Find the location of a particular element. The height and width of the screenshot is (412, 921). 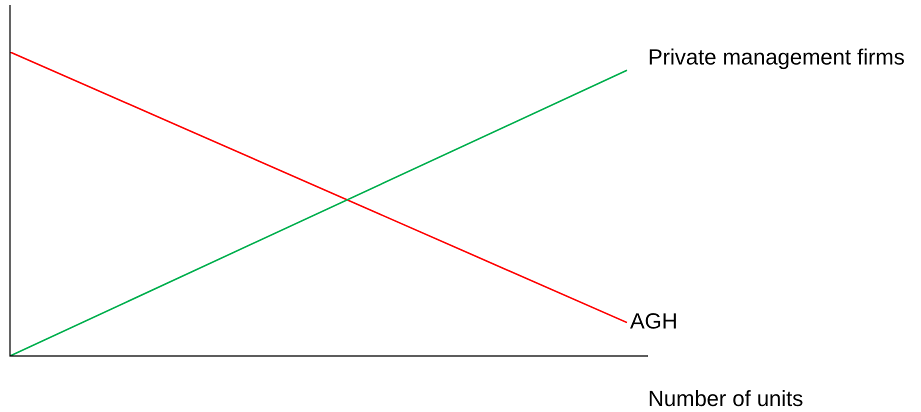

series-label: Private management firms is located at coordinates (776, 57).